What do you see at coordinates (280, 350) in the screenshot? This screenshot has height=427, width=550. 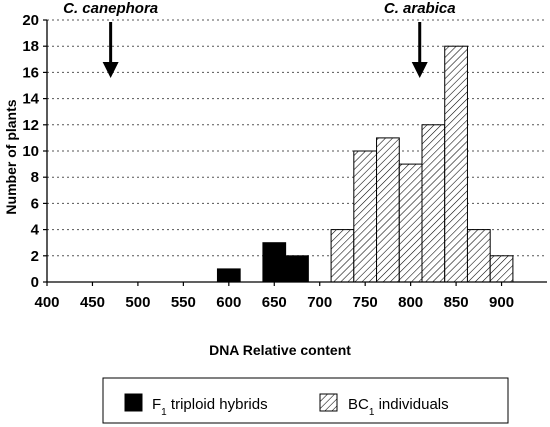 I see `x-axis-title: DNA Relative content` at bounding box center [280, 350].